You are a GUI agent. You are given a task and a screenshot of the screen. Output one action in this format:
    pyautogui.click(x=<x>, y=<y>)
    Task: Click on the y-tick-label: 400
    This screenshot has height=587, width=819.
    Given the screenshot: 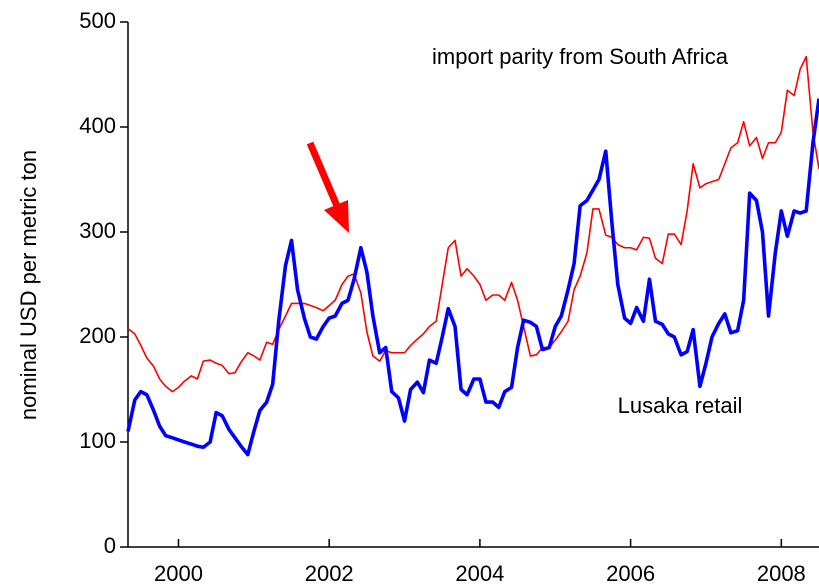 What is the action you would take?
    pyautogui.click(x=97, y=125)
    